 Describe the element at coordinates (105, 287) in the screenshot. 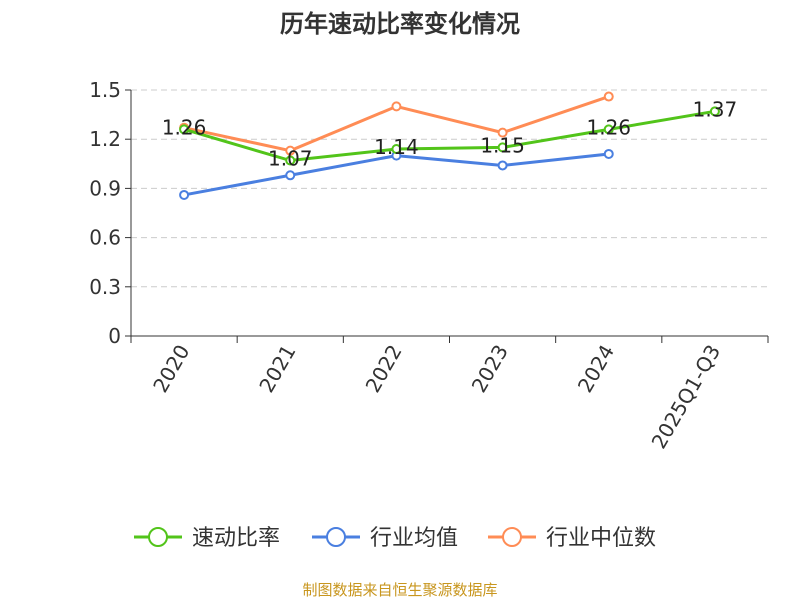

I see `y-tick-label: 0.3` at that location.